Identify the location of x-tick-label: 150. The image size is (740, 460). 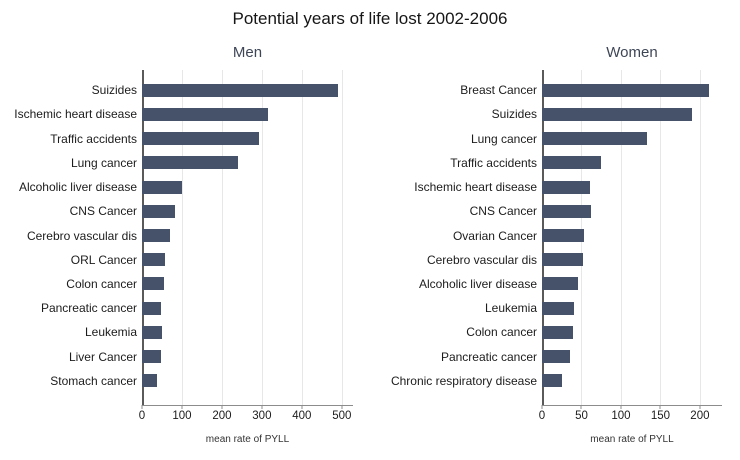
(660, 416).